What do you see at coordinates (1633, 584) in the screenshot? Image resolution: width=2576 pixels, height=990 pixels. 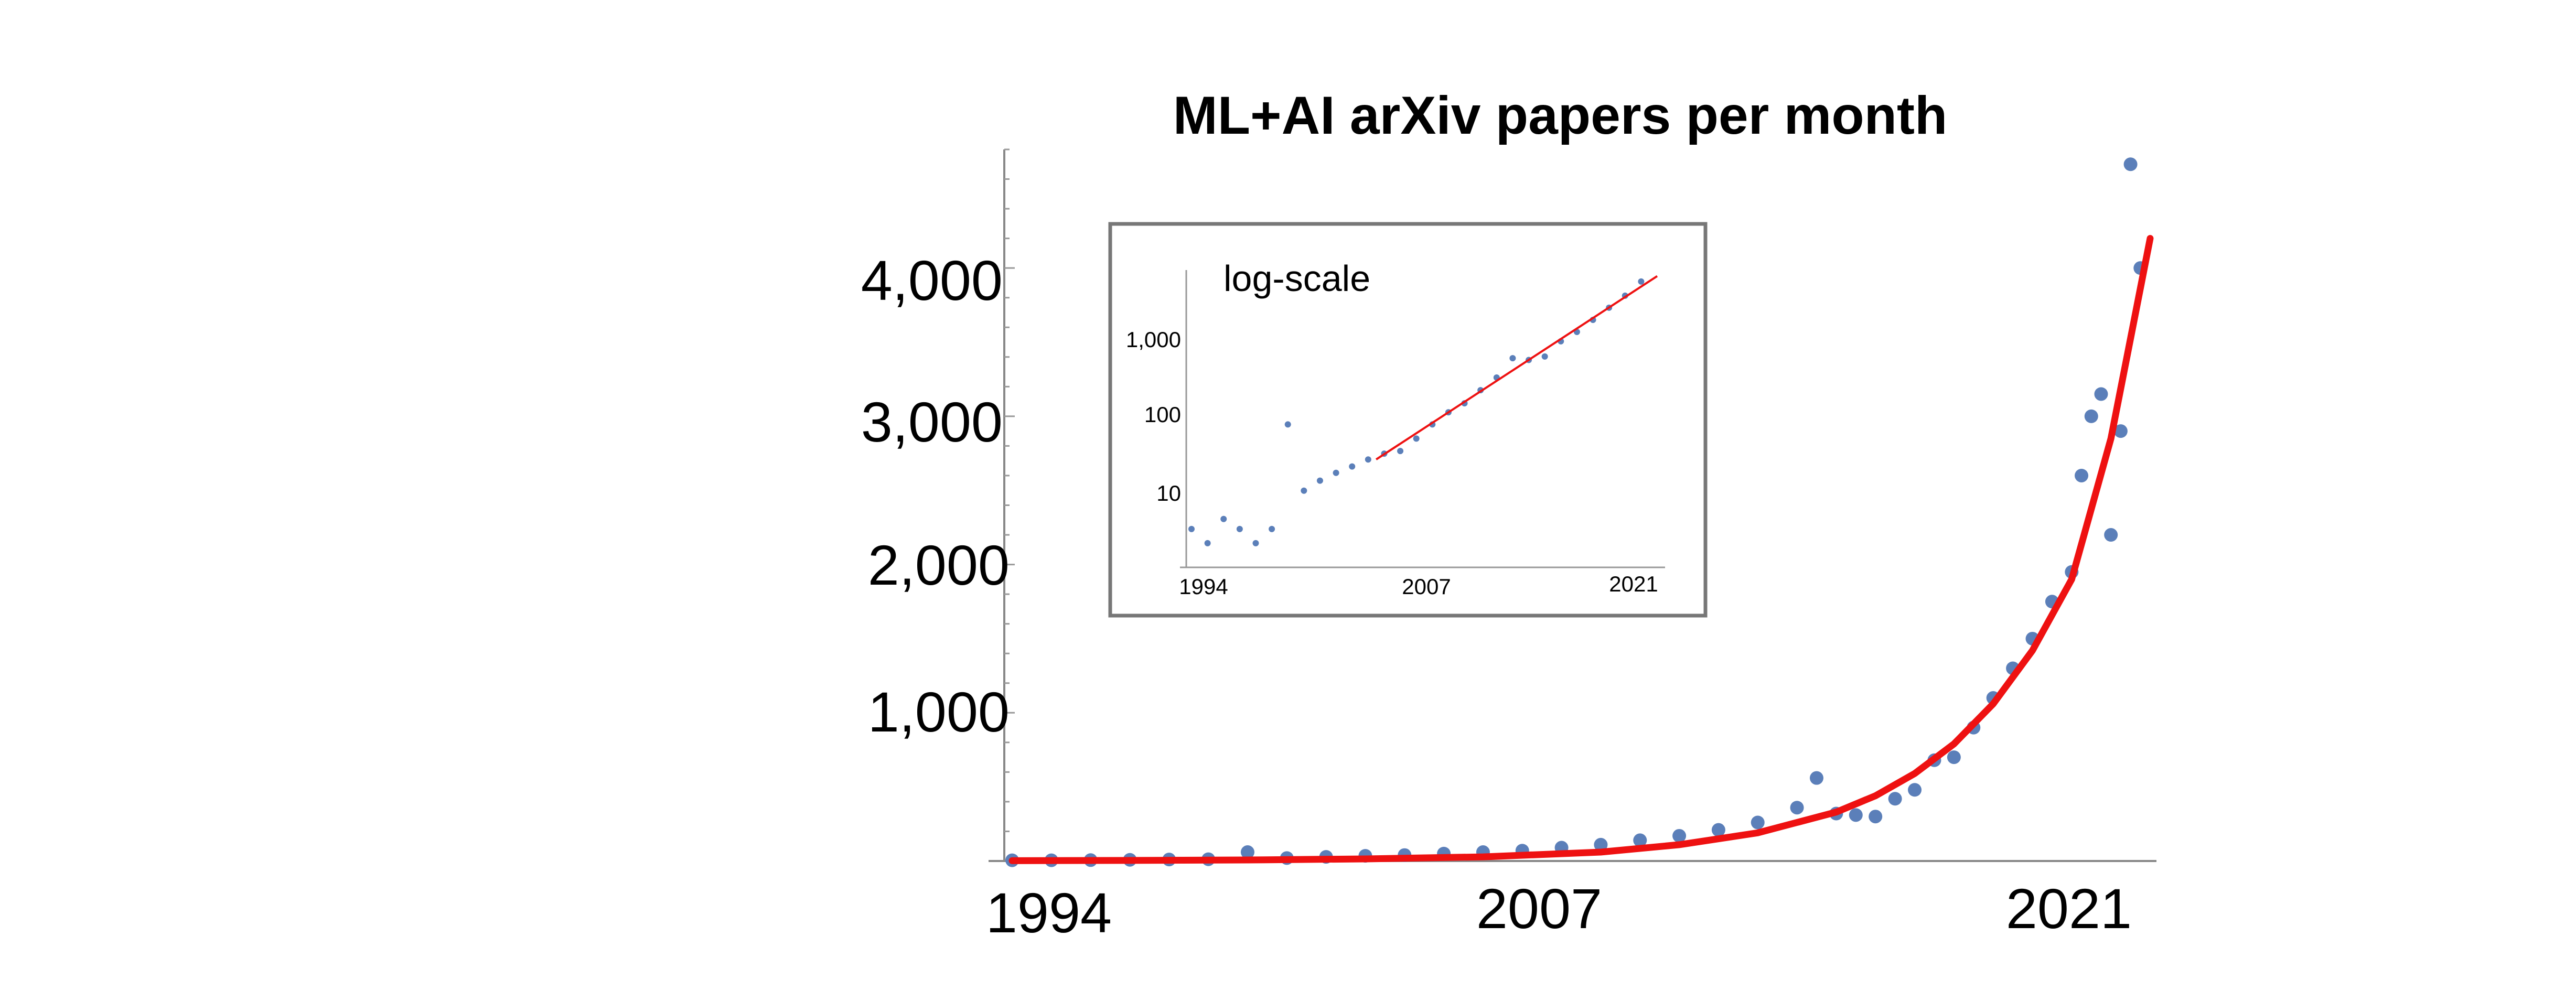 I see `inset-x-tick-label: 2021` at bounding box center [1633, 584].